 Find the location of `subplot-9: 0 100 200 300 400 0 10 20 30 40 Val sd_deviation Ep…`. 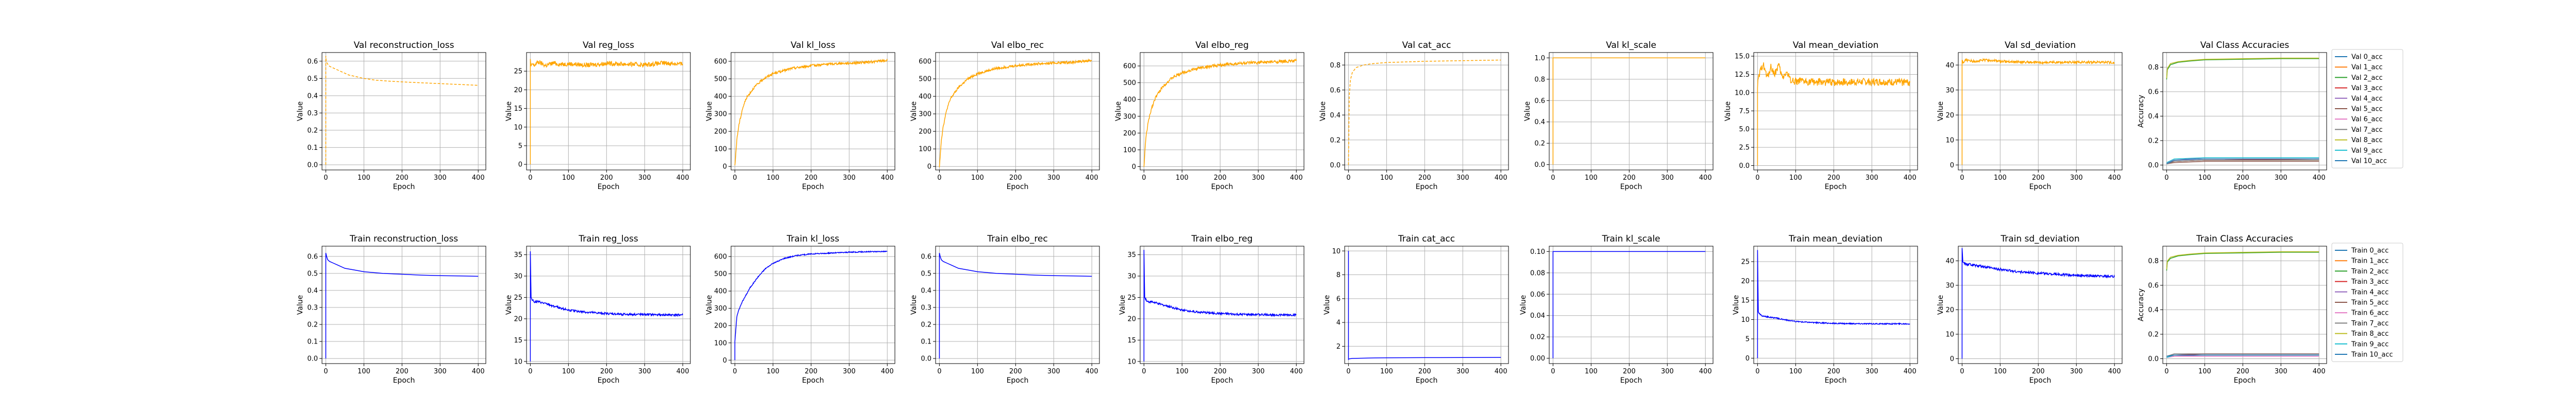

subplot-9: 0 100 200 300 400 0 10 20 30 40 Val sd_deviation Ep… is located at coordinates (2030, 115).